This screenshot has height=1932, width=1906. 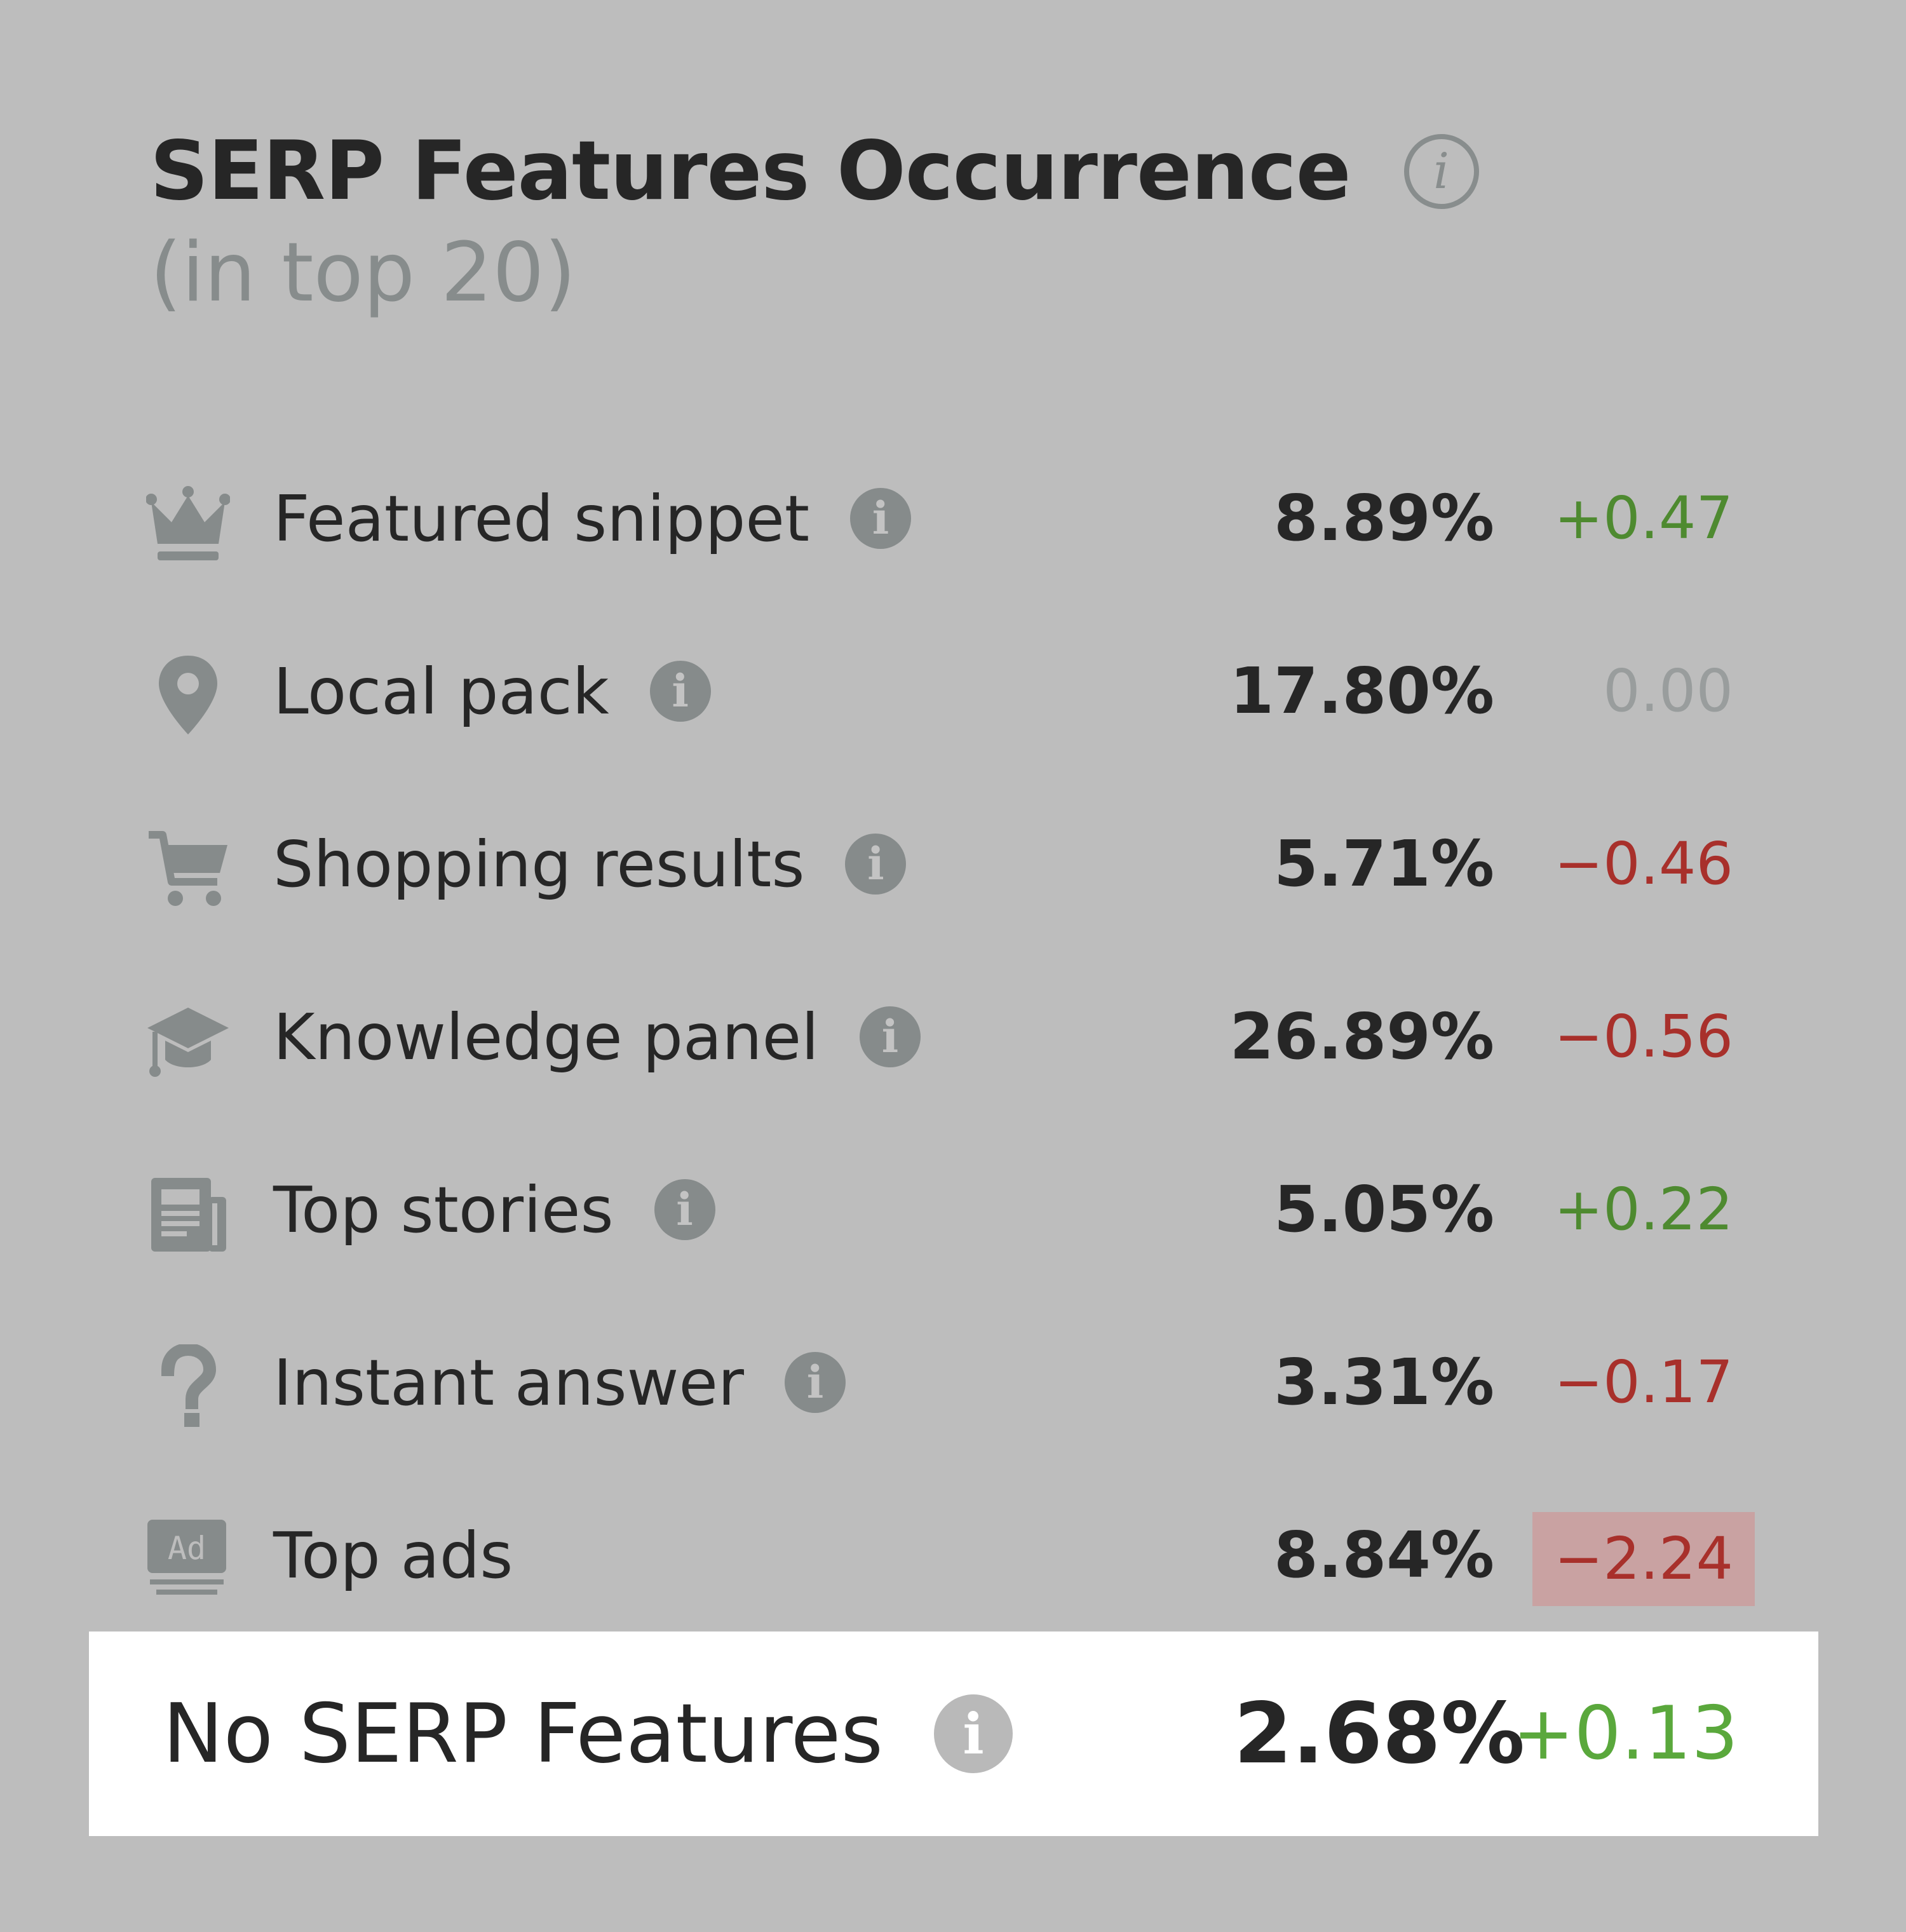 What do you see at coordinates (1643, 1382) in the screenshot?
I see `feature-change: −0.17` at bounding box center [1643, 1382].